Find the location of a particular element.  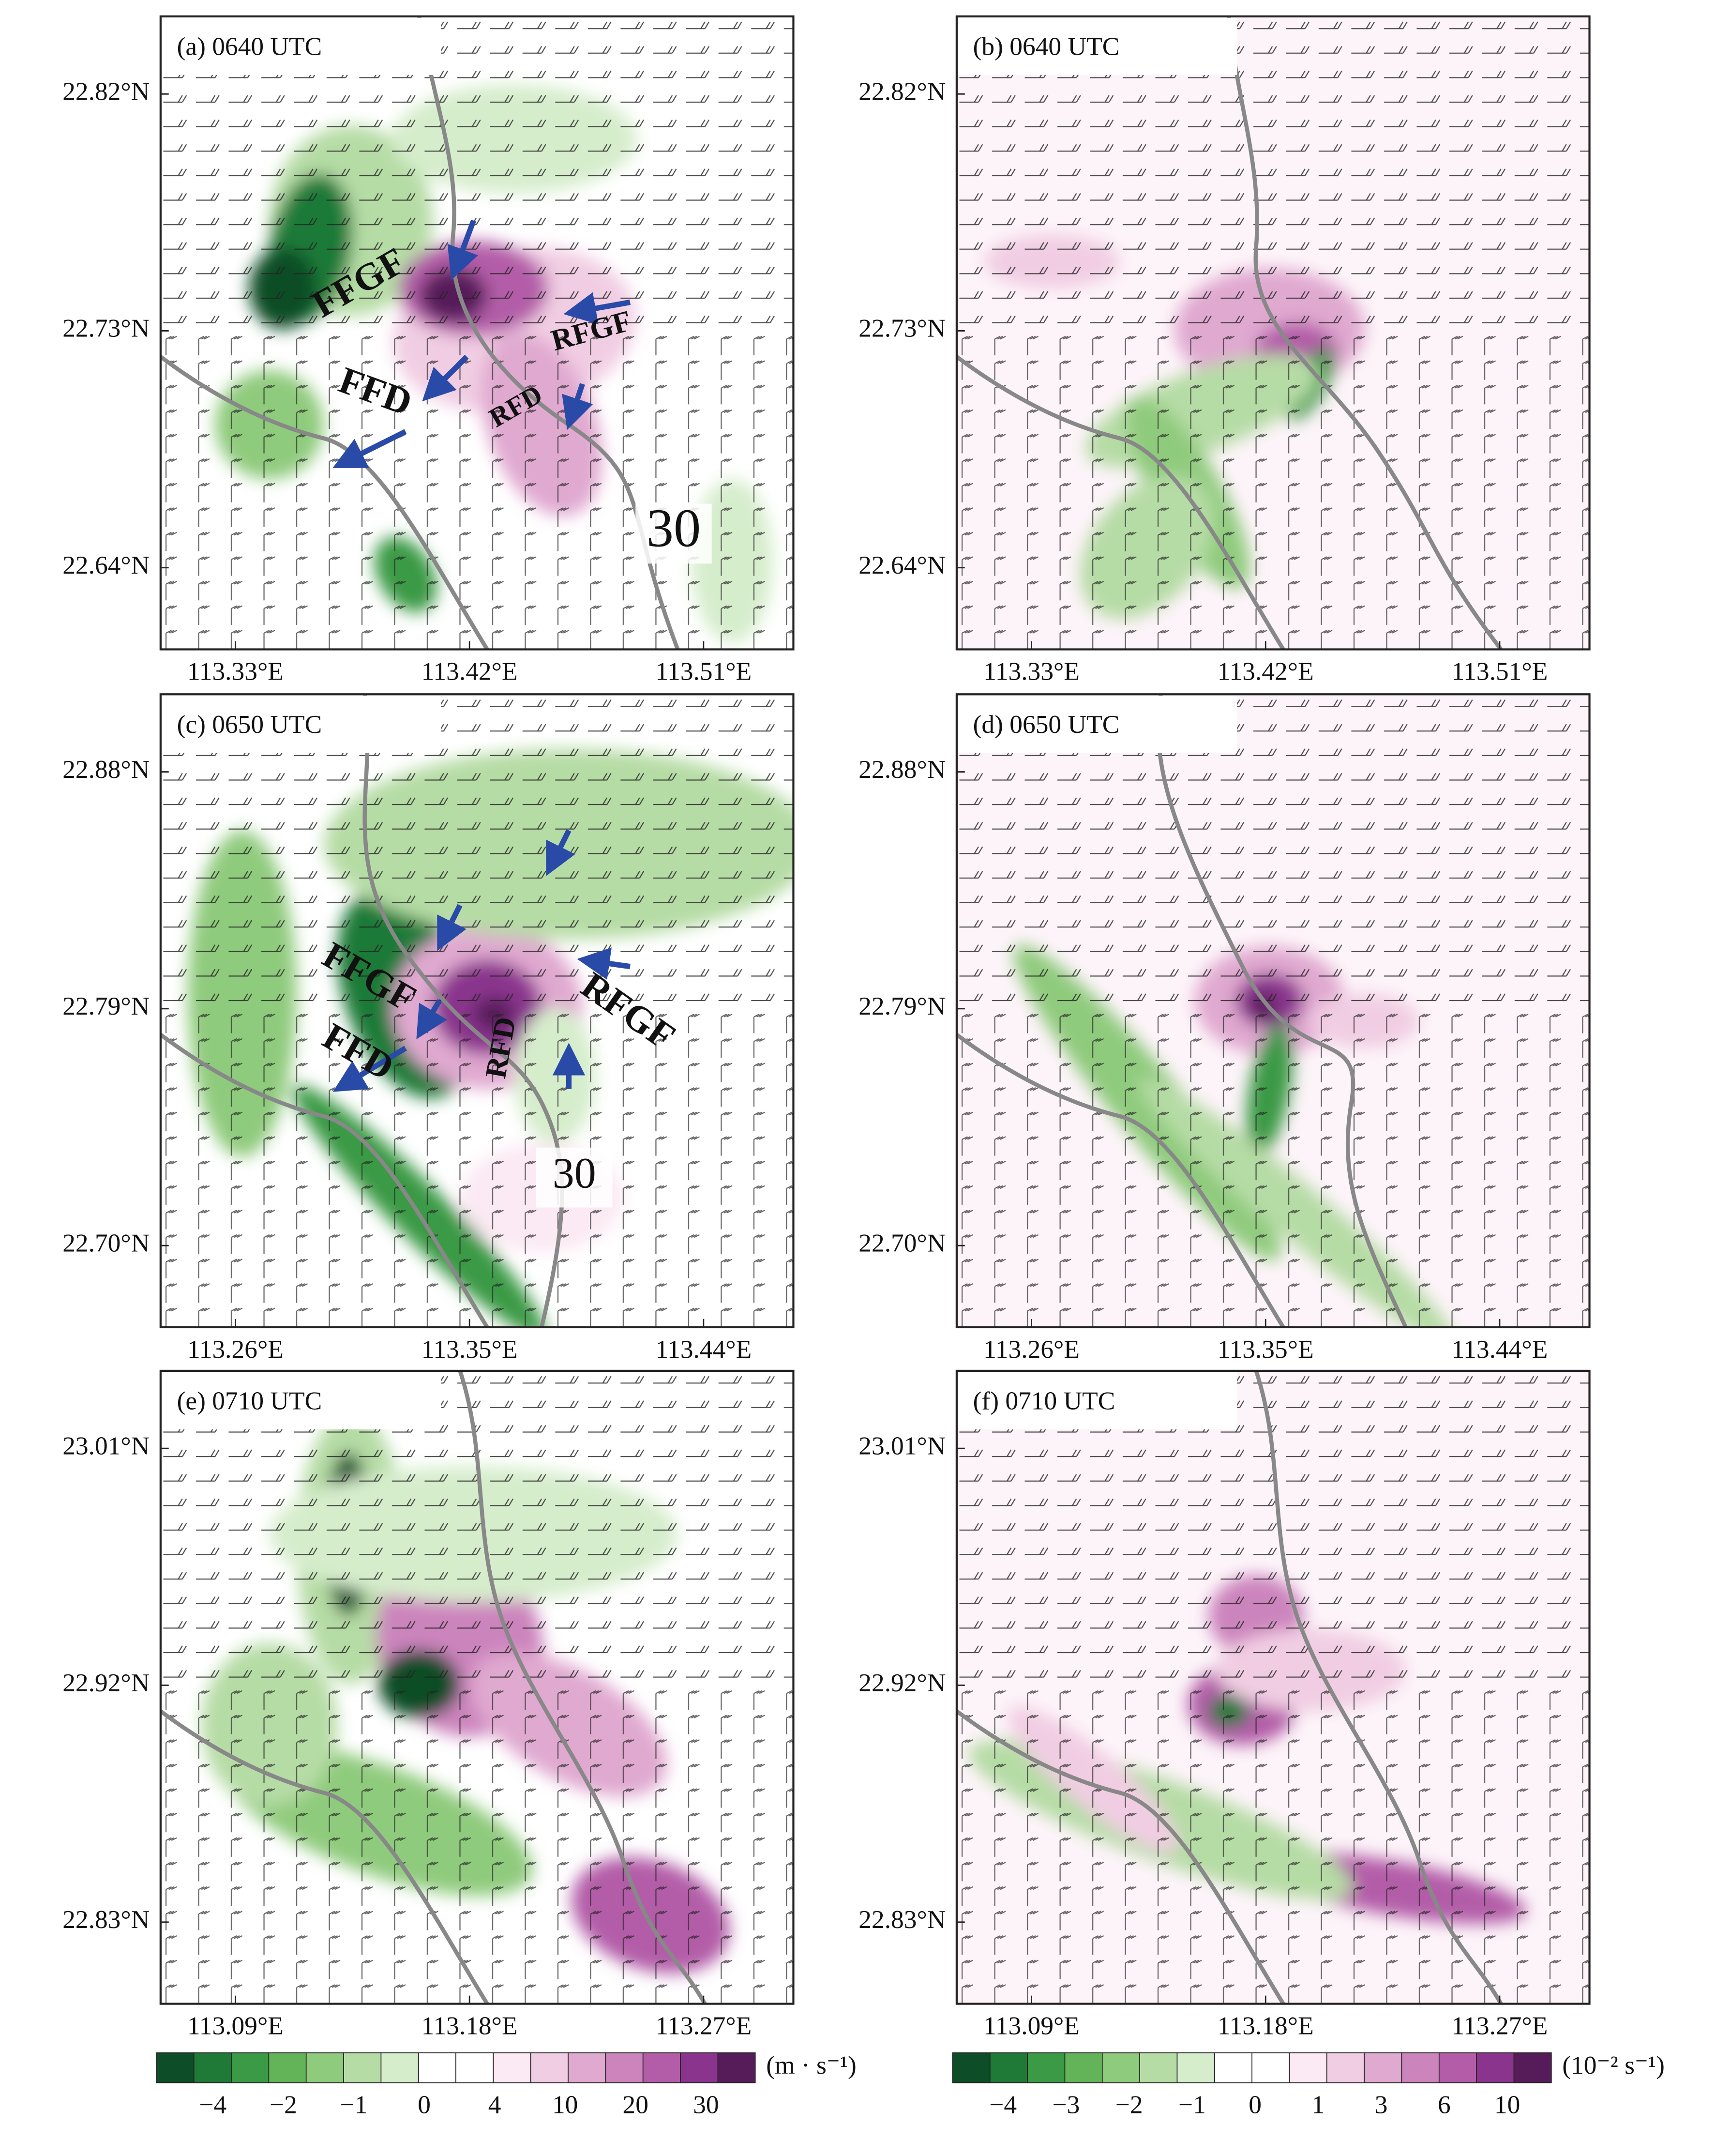

colorbar-tick-label: 6 is located at coordinates (1445, 2105).